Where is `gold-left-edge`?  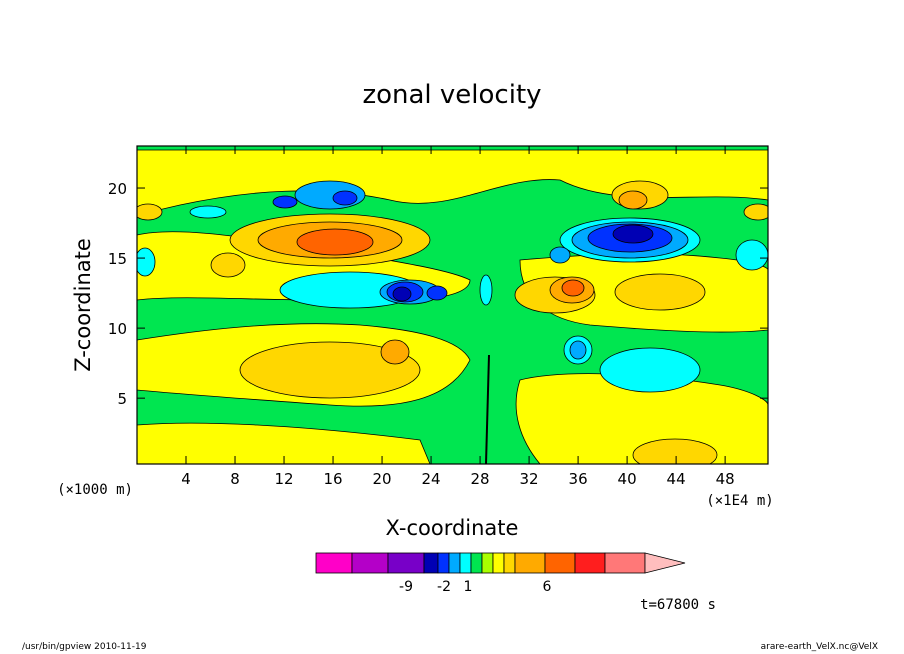 gold-left-edge is located at coordinates (150, 212).